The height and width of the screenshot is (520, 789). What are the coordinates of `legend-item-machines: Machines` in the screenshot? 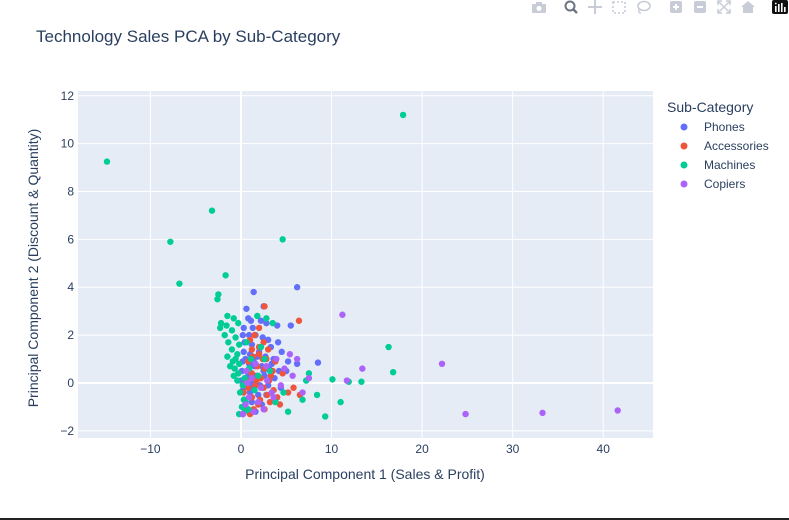 It's located at (718, 165).